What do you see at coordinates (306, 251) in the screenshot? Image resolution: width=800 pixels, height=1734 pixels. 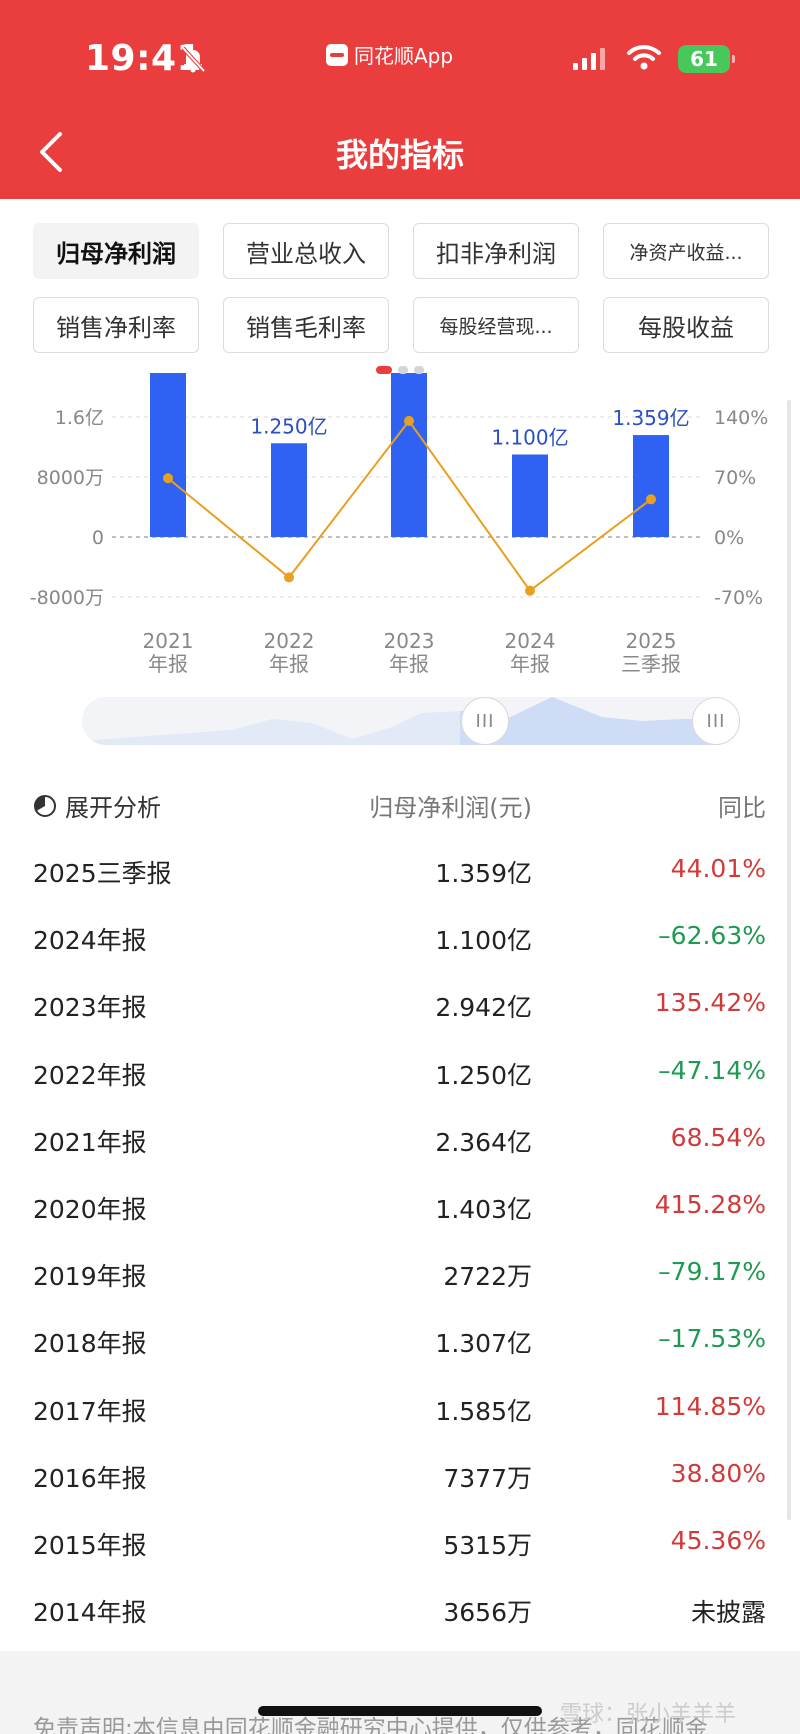 I see `tab-total-revenue: 营业总收入` at bounding box center [306, 251].